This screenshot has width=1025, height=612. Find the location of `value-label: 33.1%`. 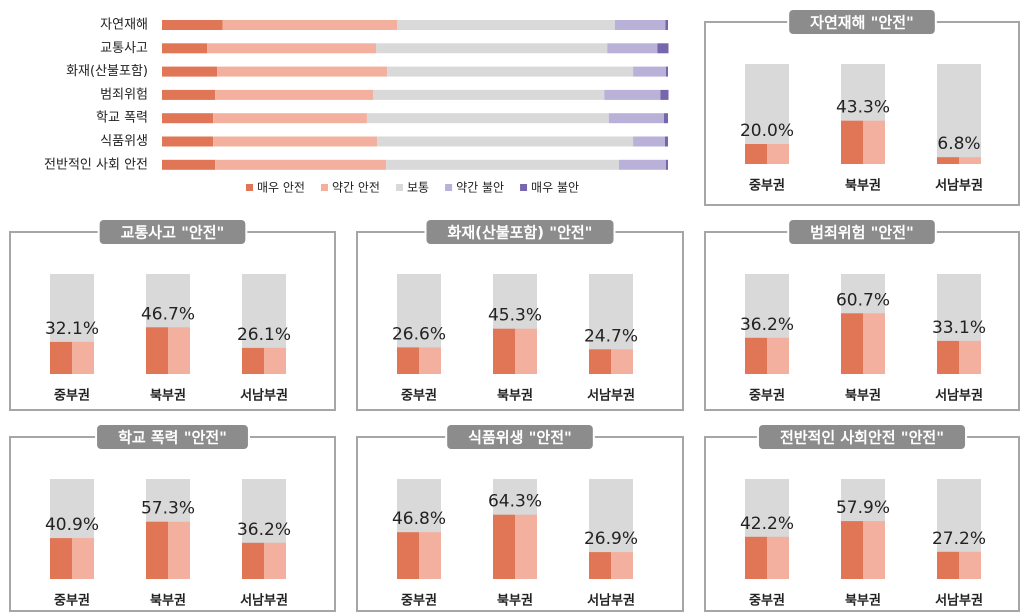

value-label: 33.1% is located at coordinates (959, 328).